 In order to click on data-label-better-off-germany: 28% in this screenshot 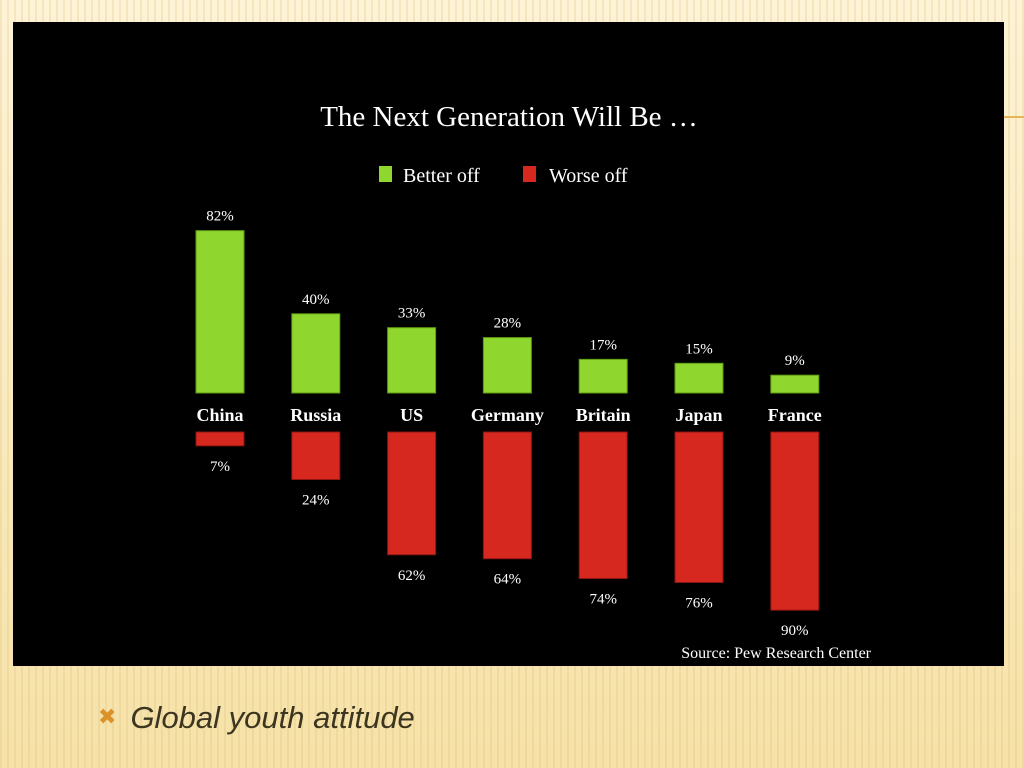, I will do `click(508, 324)`.